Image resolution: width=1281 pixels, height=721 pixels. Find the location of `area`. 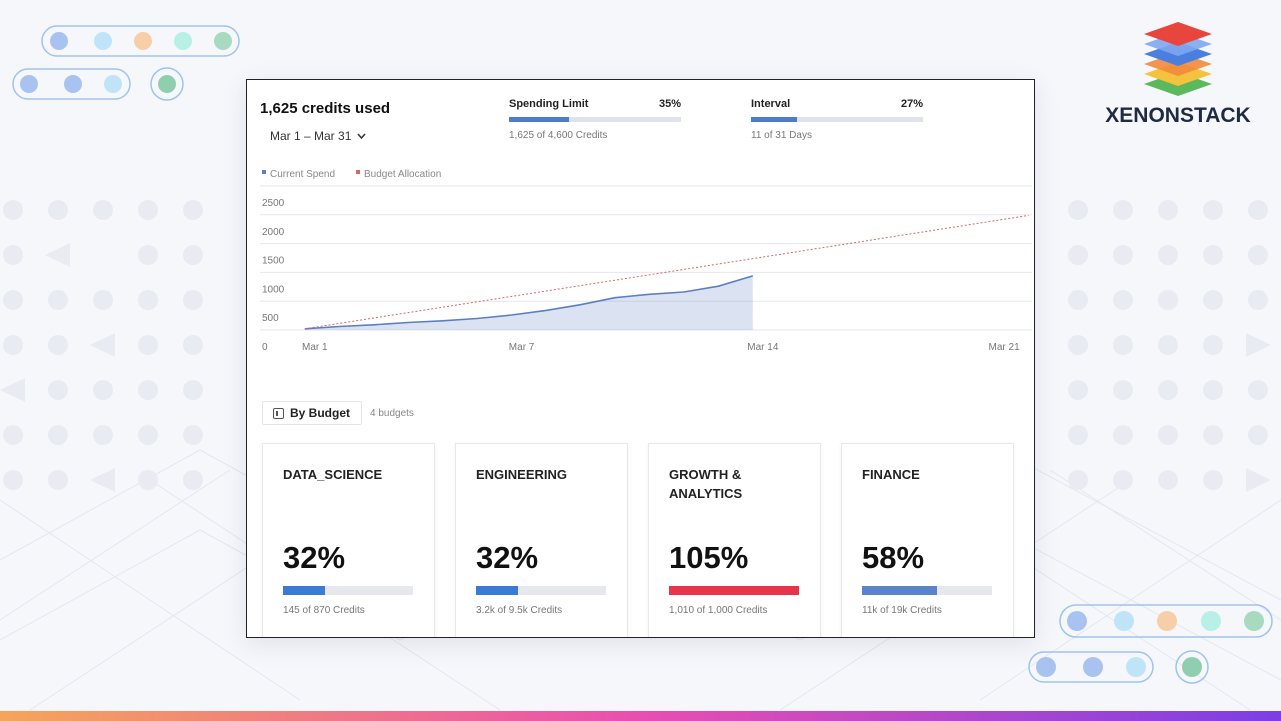

area is located at coordinates (528, 302).